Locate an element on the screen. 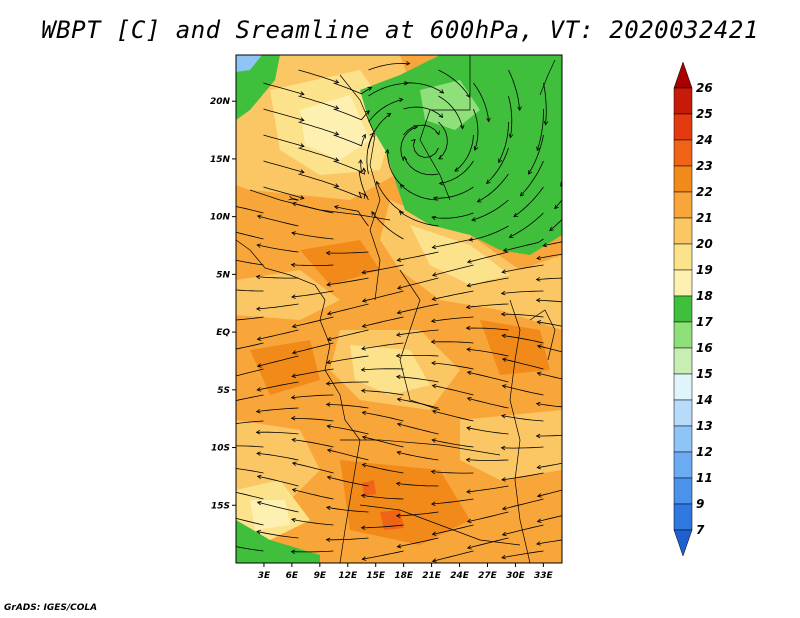 This screenshot has height=618, width=800. colorbar-label: 26 is located at coordinates (704, 88).